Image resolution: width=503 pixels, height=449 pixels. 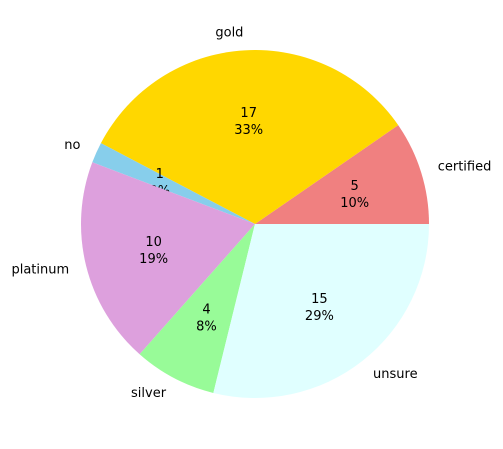 I want to click on slice-percent-unsure: 29%, so click(x=319, y=316).